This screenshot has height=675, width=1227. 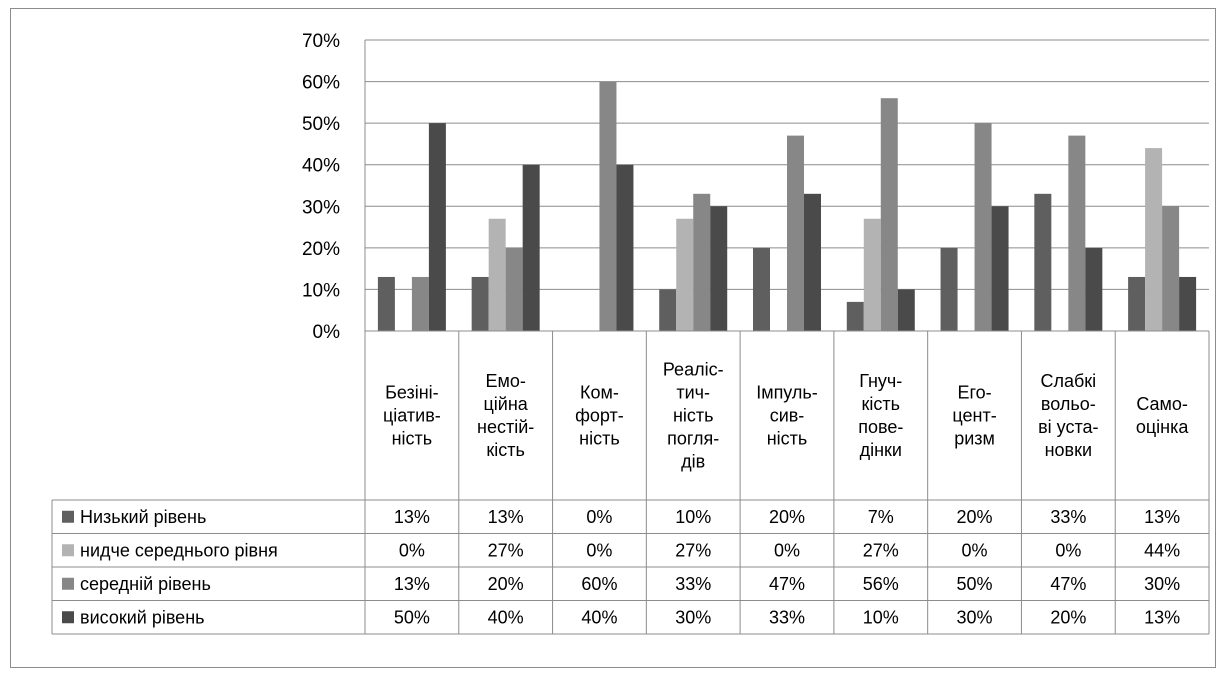 What do you see at coordinates (412, 416) in the screenshot?
I see `category-label: Безіні-ціатив-ність` at bounding box center [412, 416].